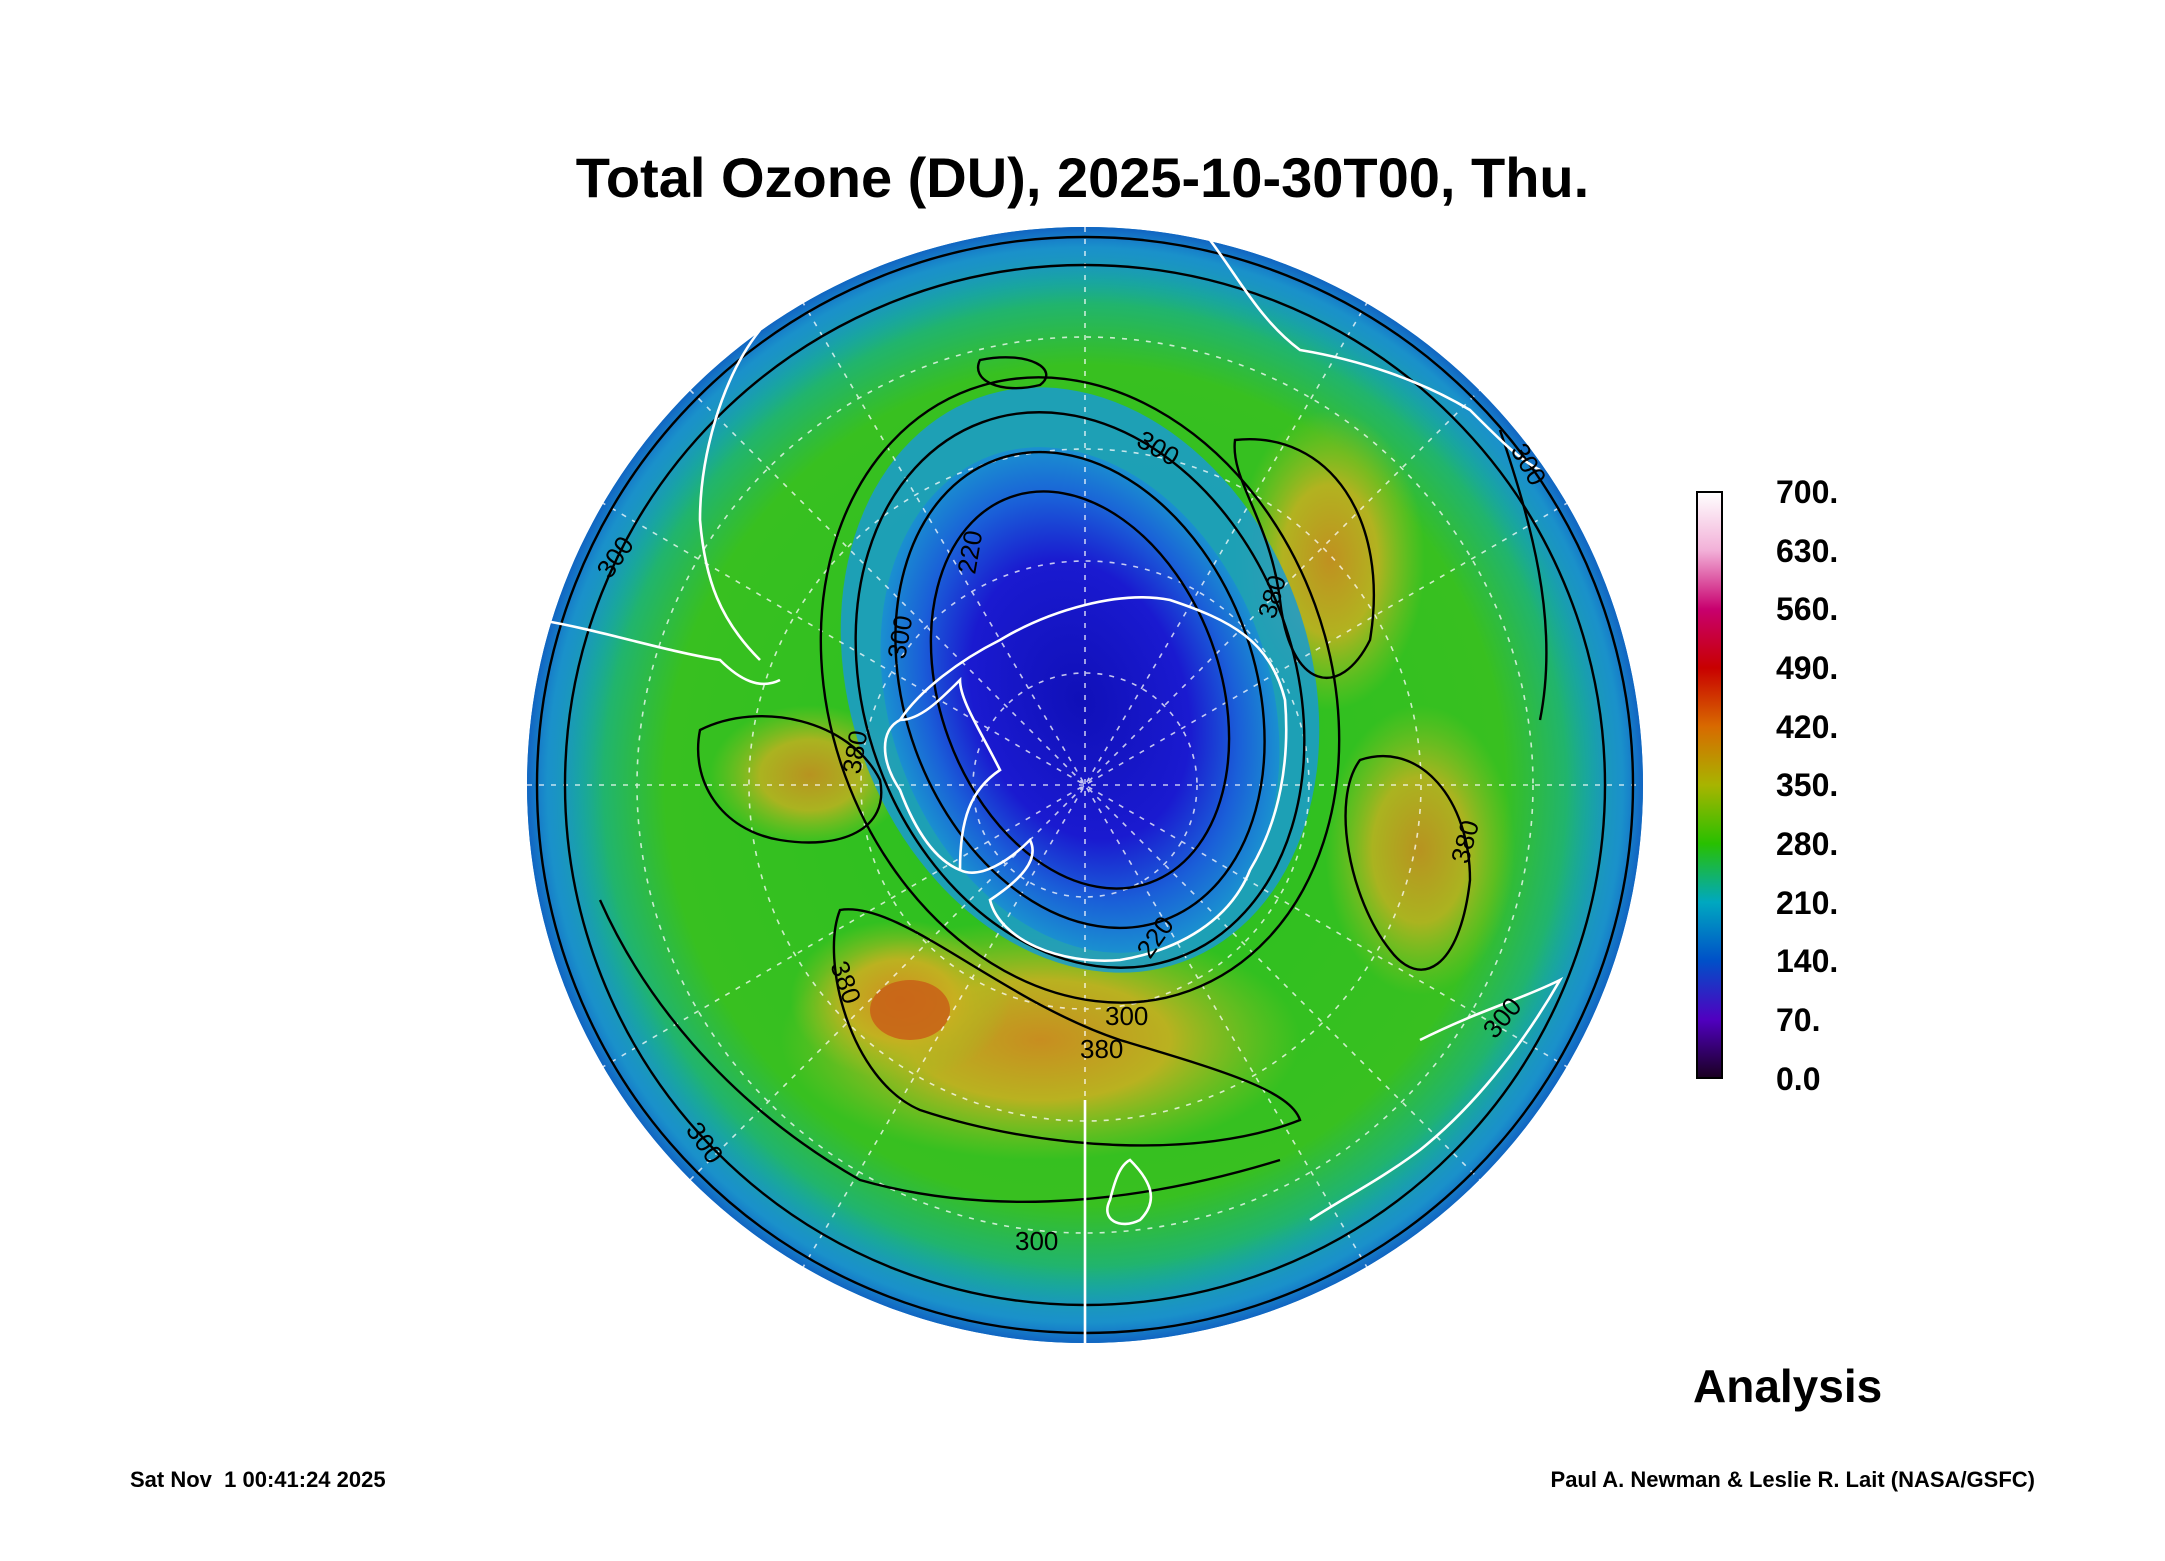  Describe the element at coordinates (1807, 785) in the screenshot. I see `colorbar-label: 350.` at that location.